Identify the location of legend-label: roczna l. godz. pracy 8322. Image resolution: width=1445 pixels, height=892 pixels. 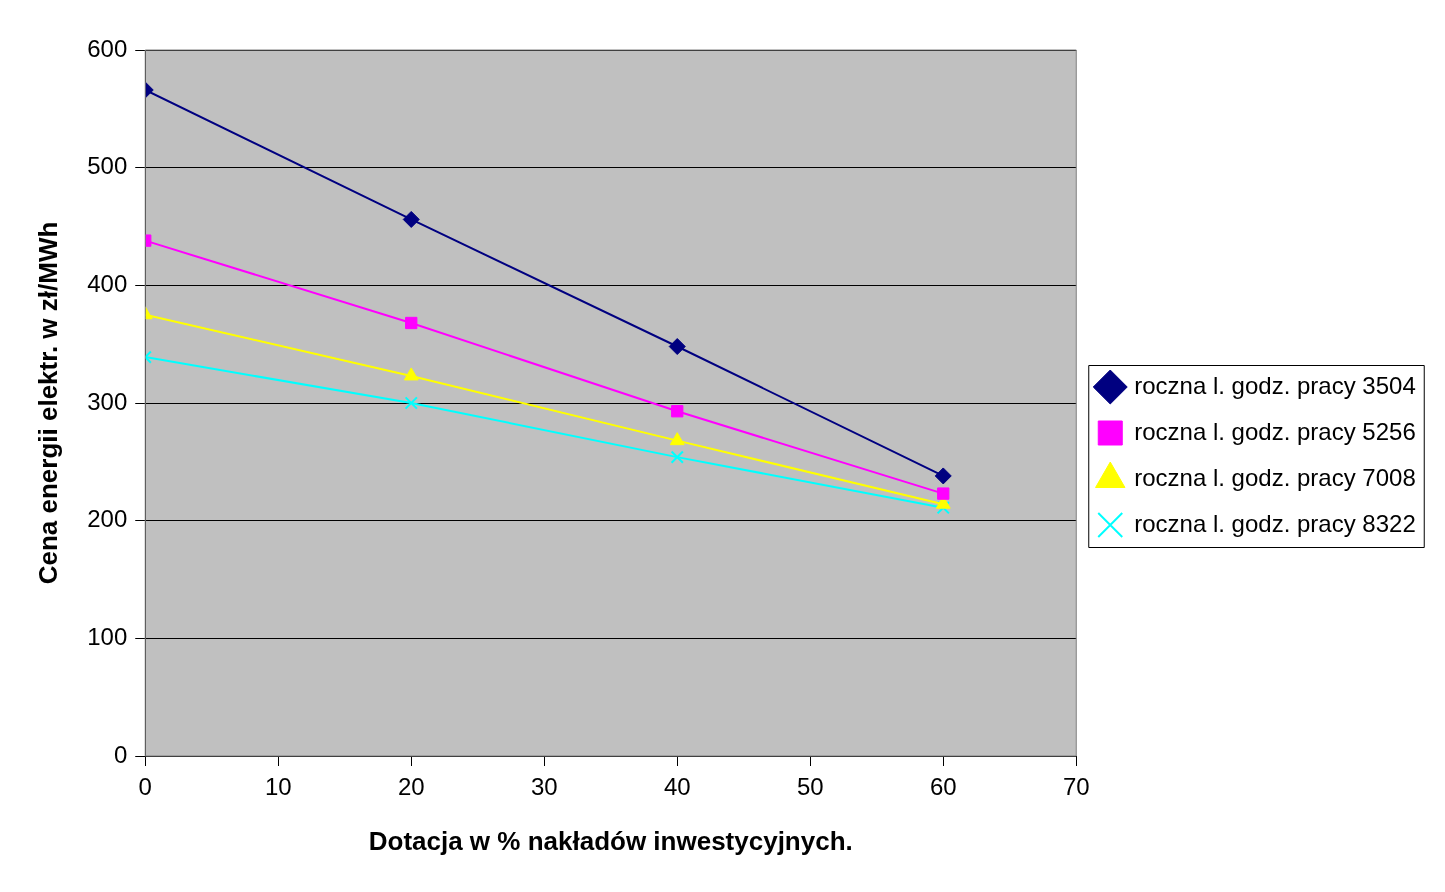
(1275, 523).